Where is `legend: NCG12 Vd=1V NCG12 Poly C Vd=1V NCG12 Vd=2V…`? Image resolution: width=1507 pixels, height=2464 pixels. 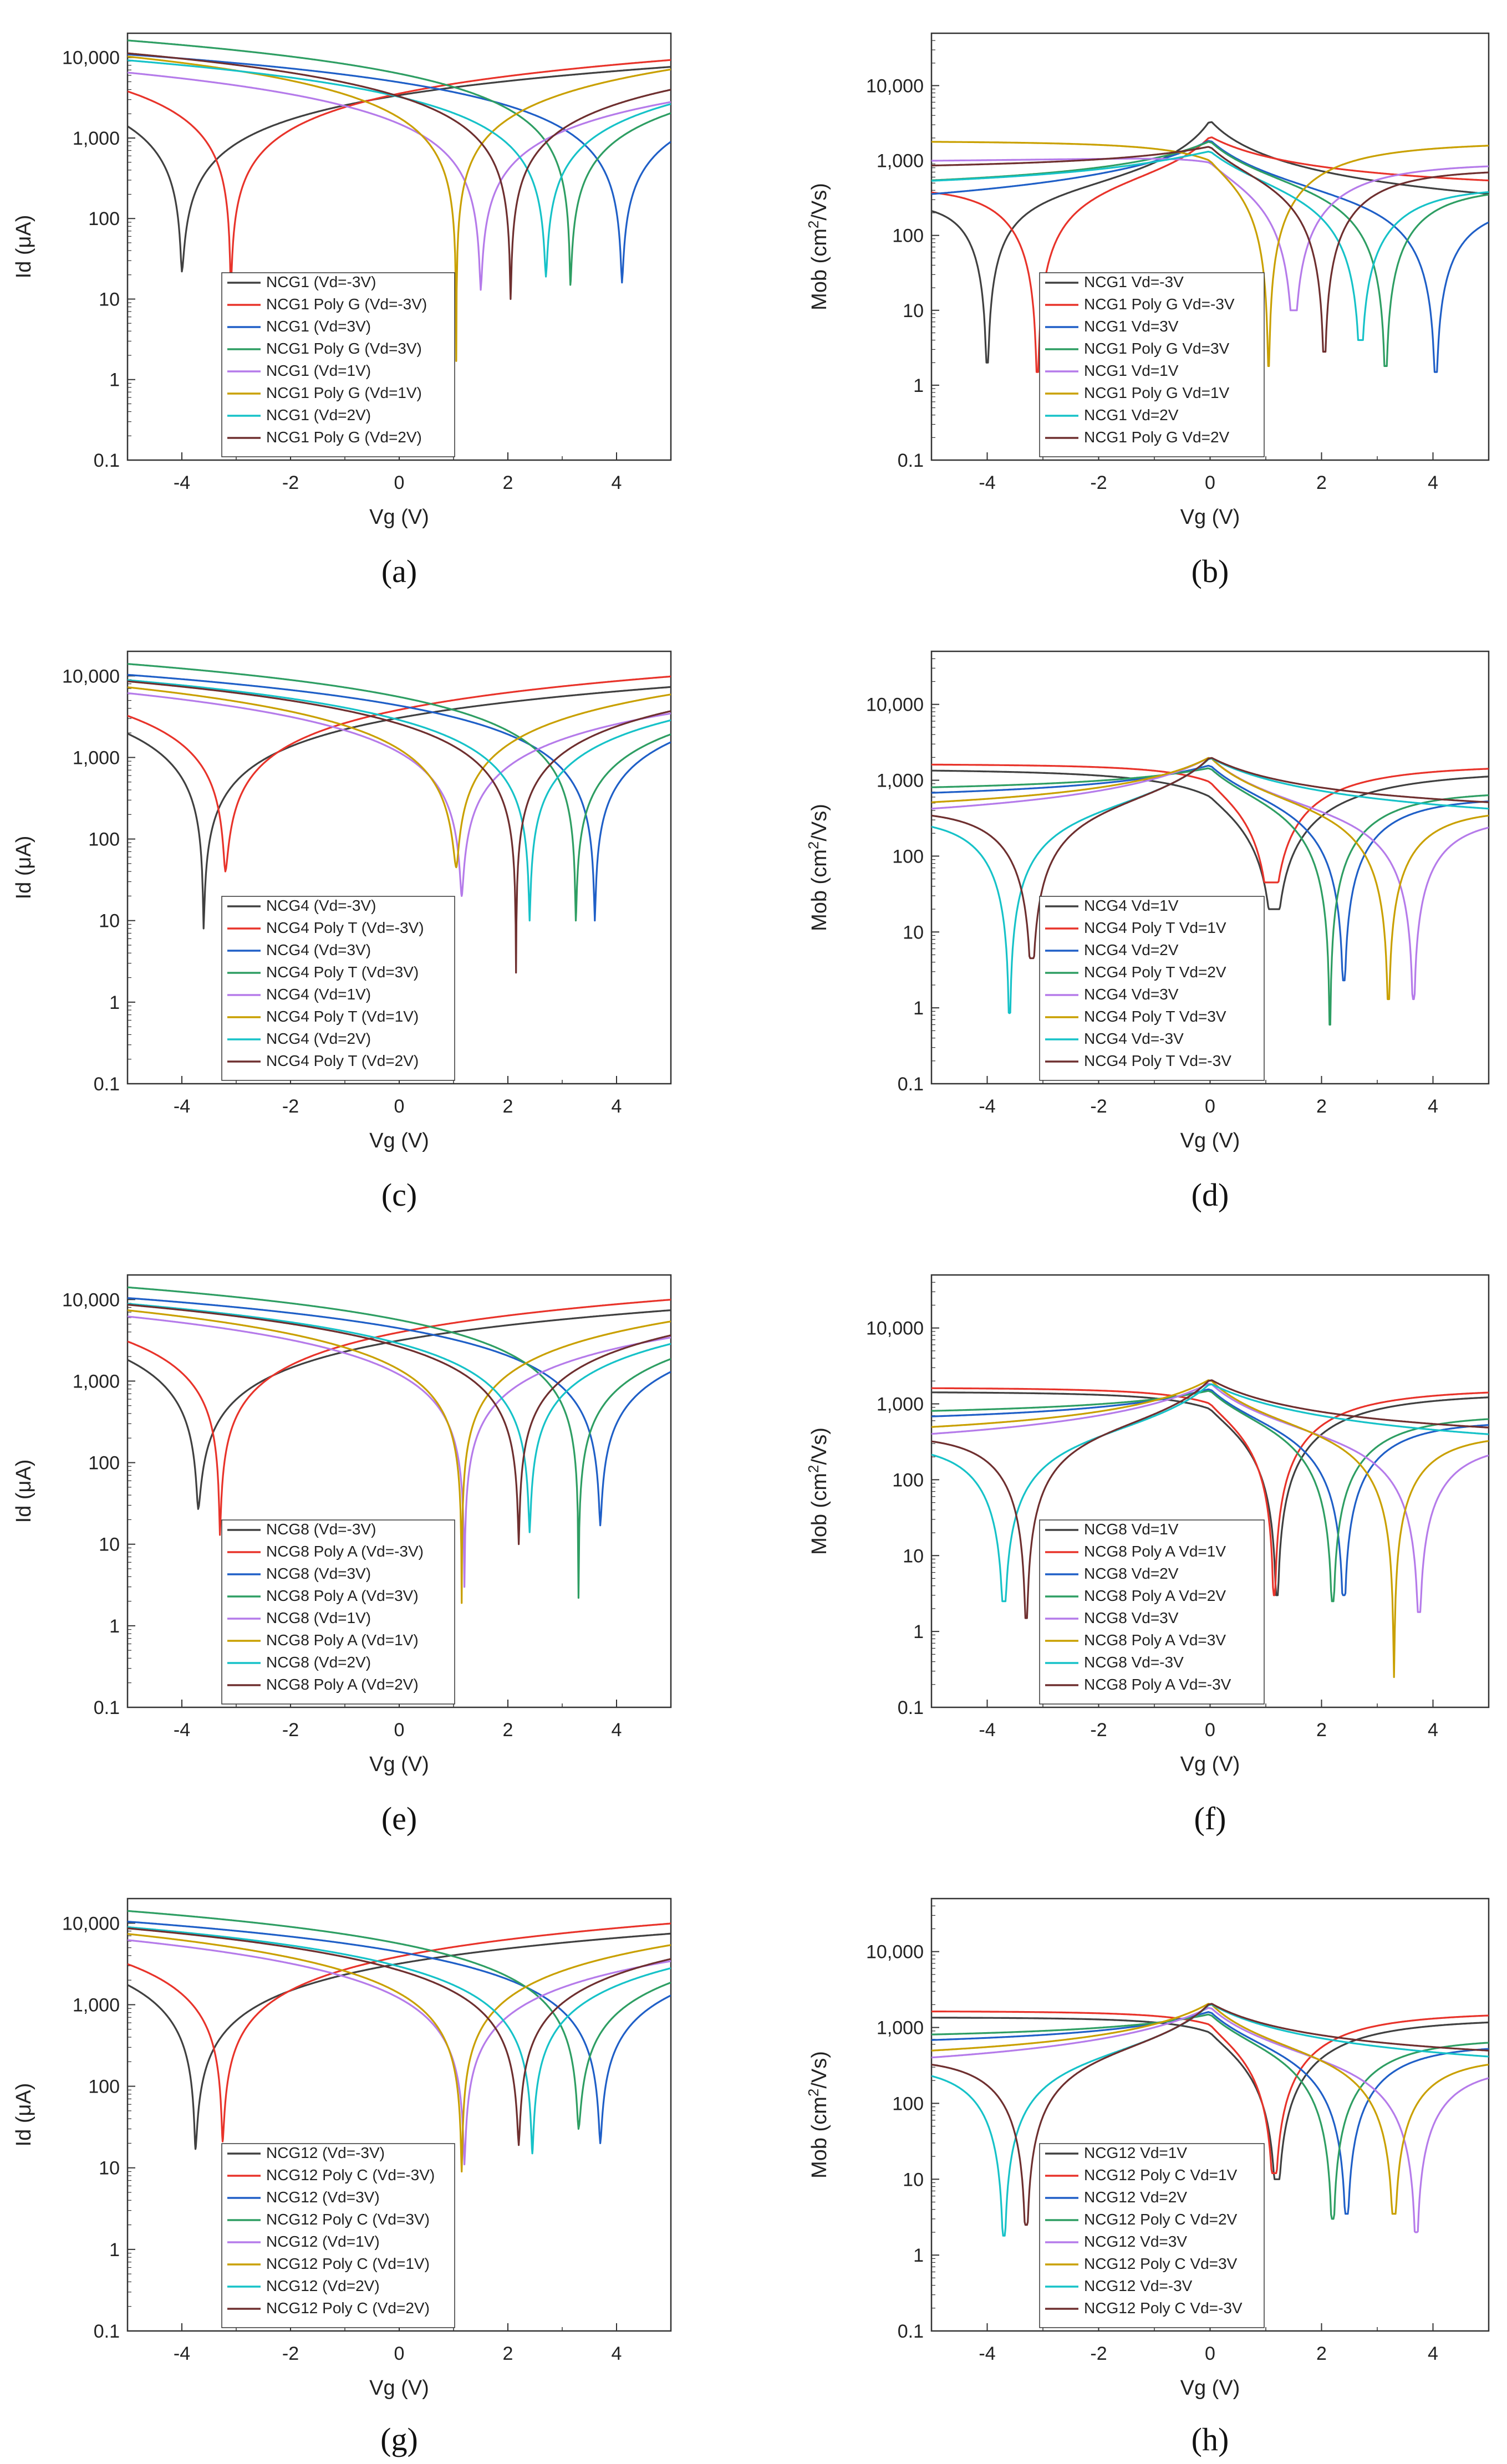
legend: NCG12 Vd=1V NCG12 Poly C Vd=1V NCG12 Vd=2V… is located at coordinates (1152, 2235).